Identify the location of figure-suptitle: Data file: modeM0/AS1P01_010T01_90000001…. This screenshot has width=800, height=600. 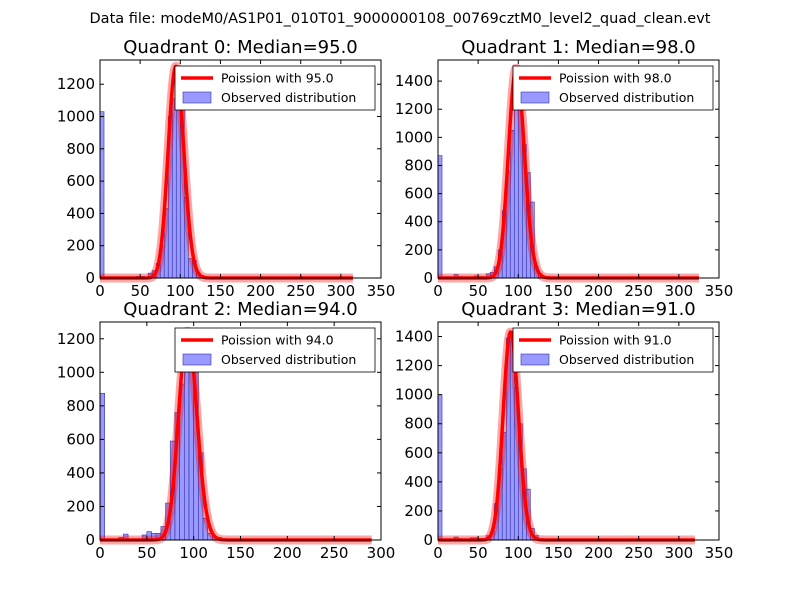
(400, 19).